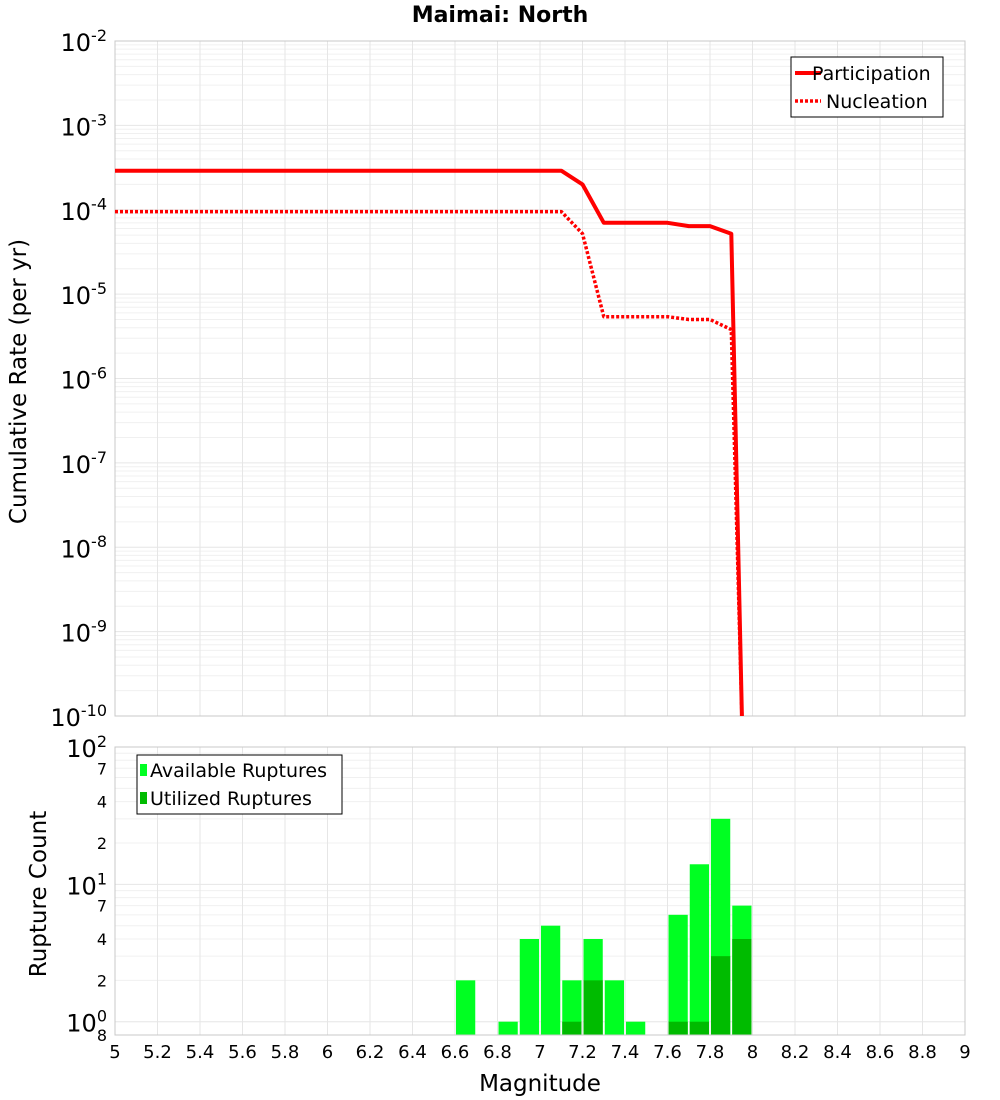 The image size is (1000, 1100). I want to click on legend-swatch-available, so click(143, 770).